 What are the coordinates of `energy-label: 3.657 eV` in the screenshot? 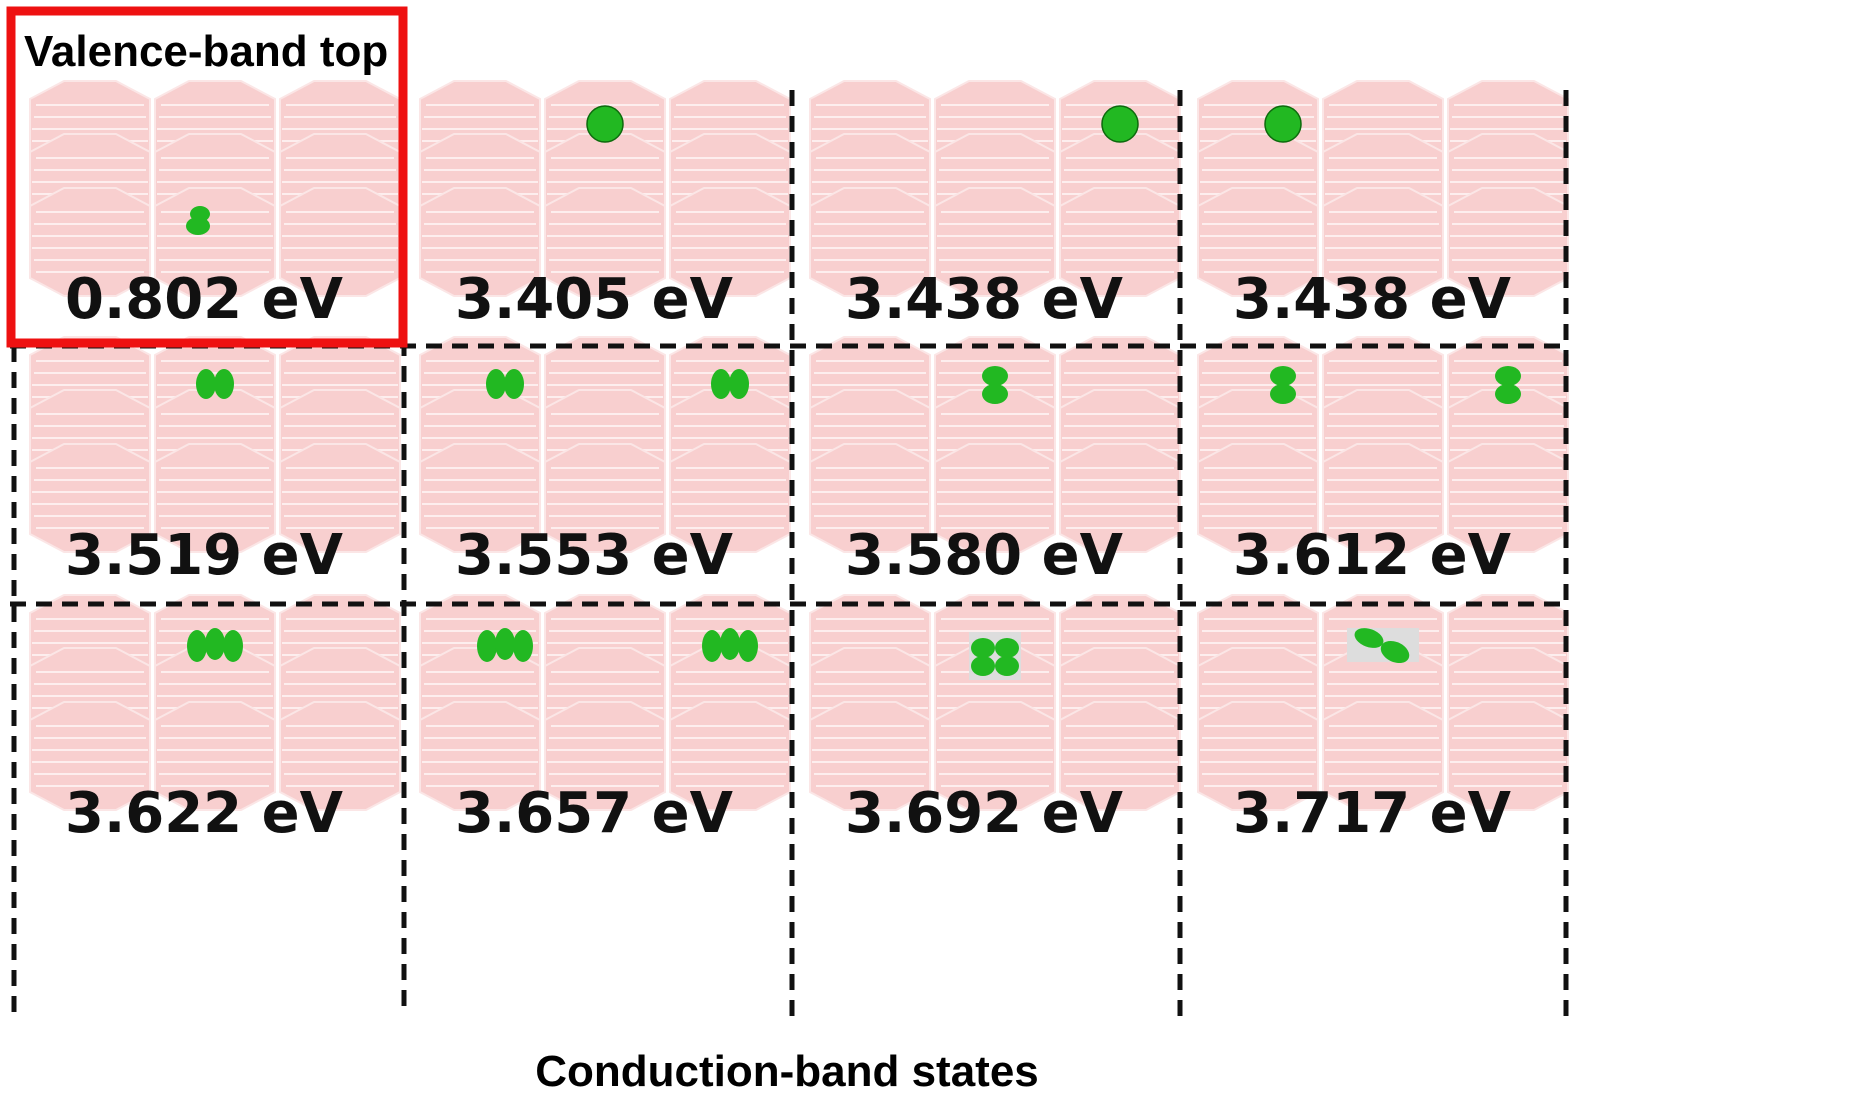 It's located at (594, 813).